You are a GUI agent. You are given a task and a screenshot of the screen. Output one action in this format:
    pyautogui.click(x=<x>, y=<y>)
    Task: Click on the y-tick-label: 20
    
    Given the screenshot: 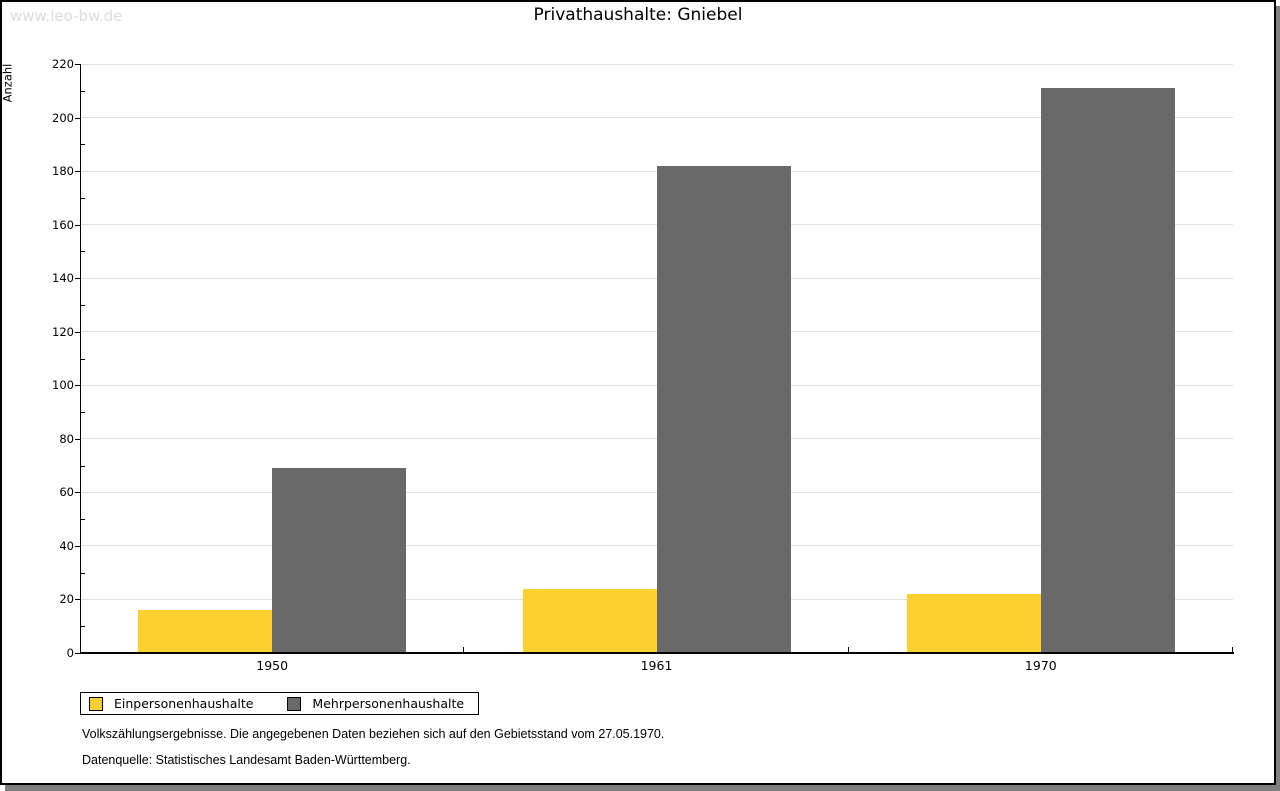 What is the action you would take?
    pyautogui.click(x=66, y=599)
    